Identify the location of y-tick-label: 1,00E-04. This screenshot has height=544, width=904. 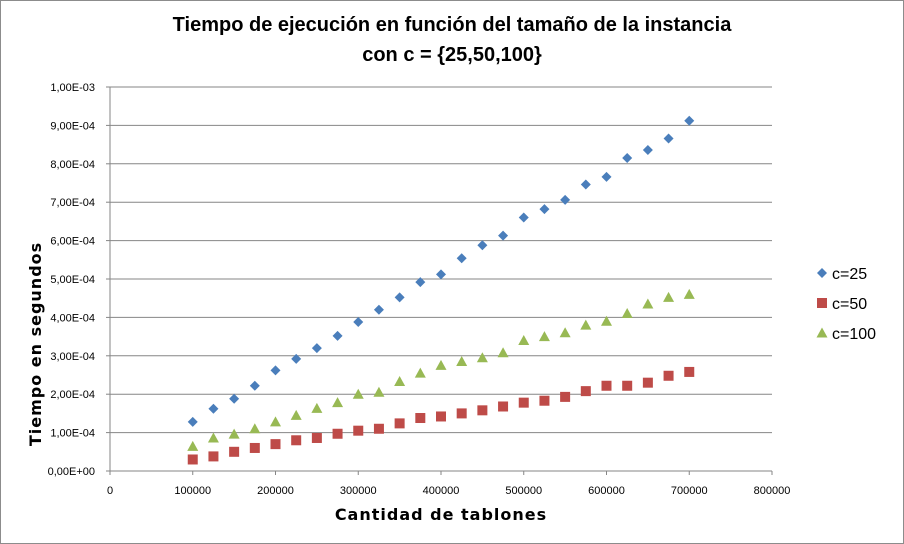
(72, 434).